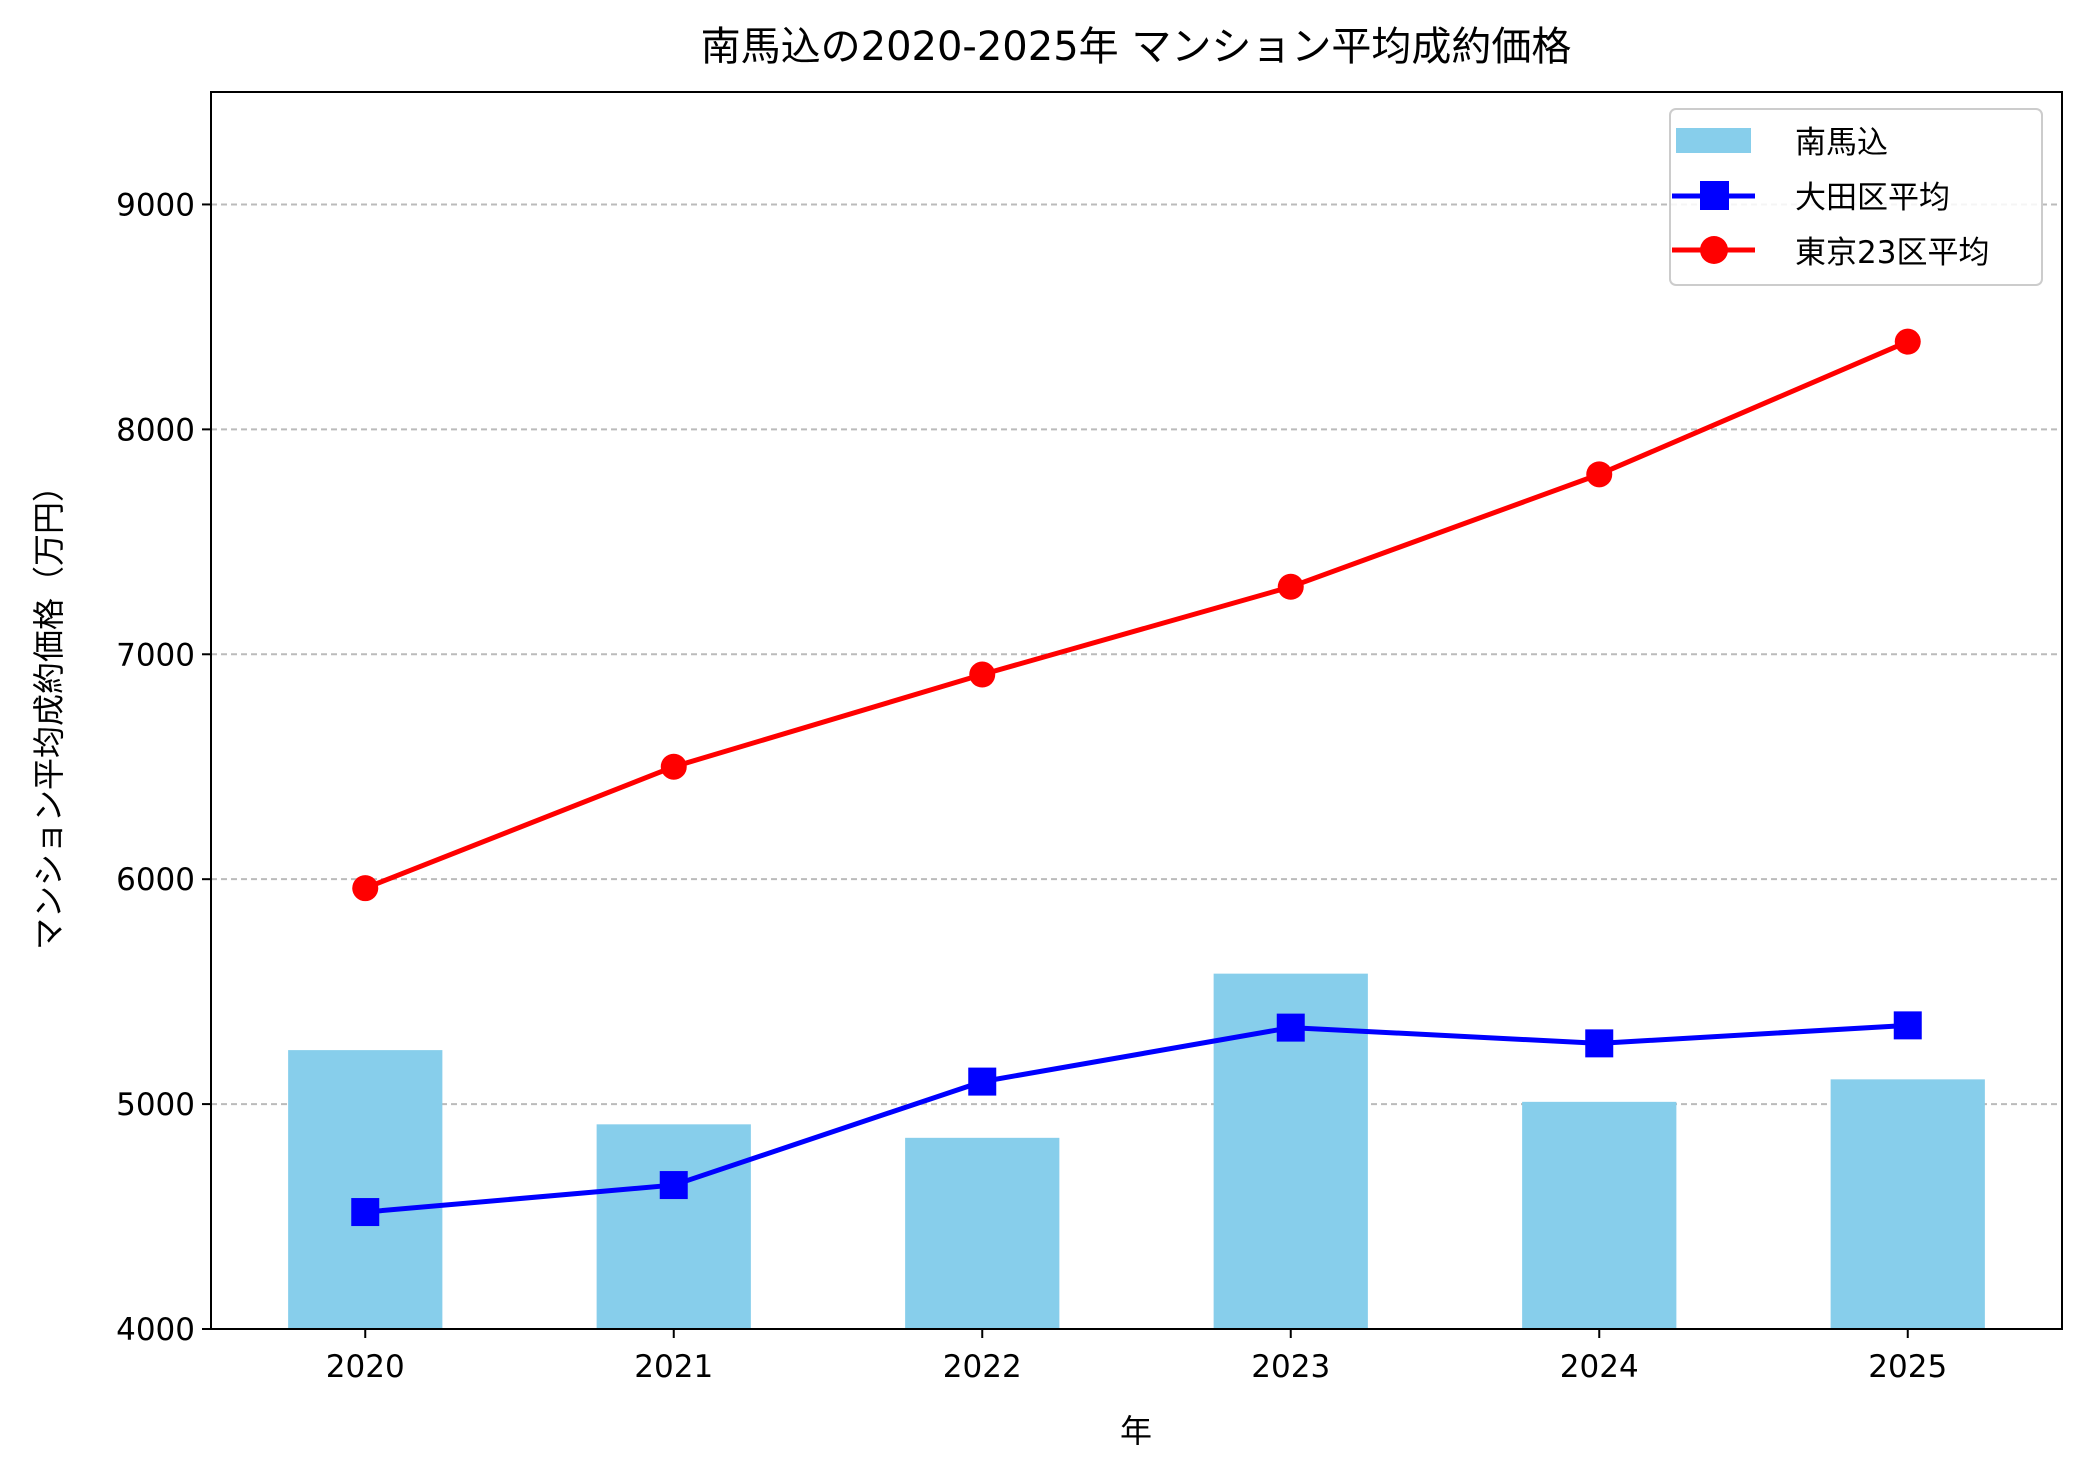 Image resolution: width=2079 pixels, height=1474 pixels. Describe the element at coordinates (1136, 1357) in the screenshot. I see `x-axis: 2020 2021 2022 2023 2024 2025` at that location.